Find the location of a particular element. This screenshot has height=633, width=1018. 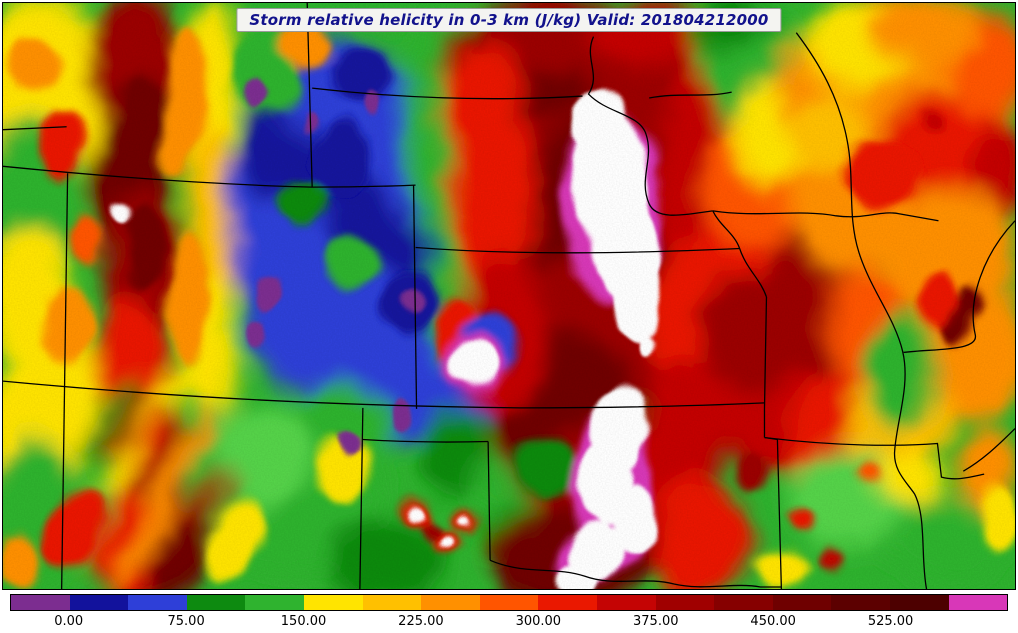

colorbar-tick-label: 525.00 is located at coordinates (890, 621).